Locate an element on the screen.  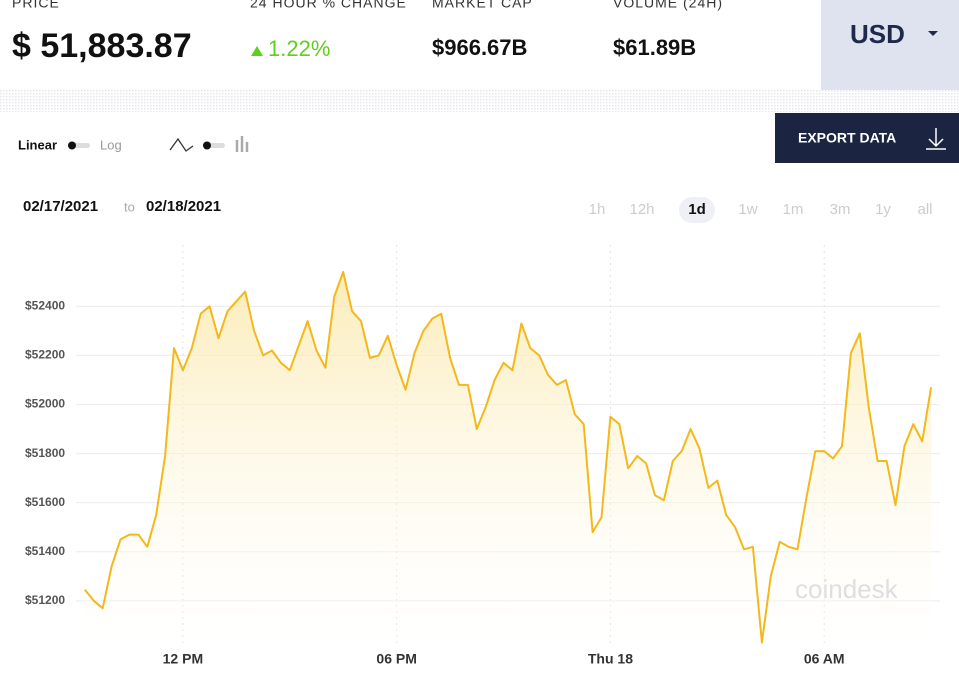
y-tick-label: $51800 is located at coordinates (45, 453).